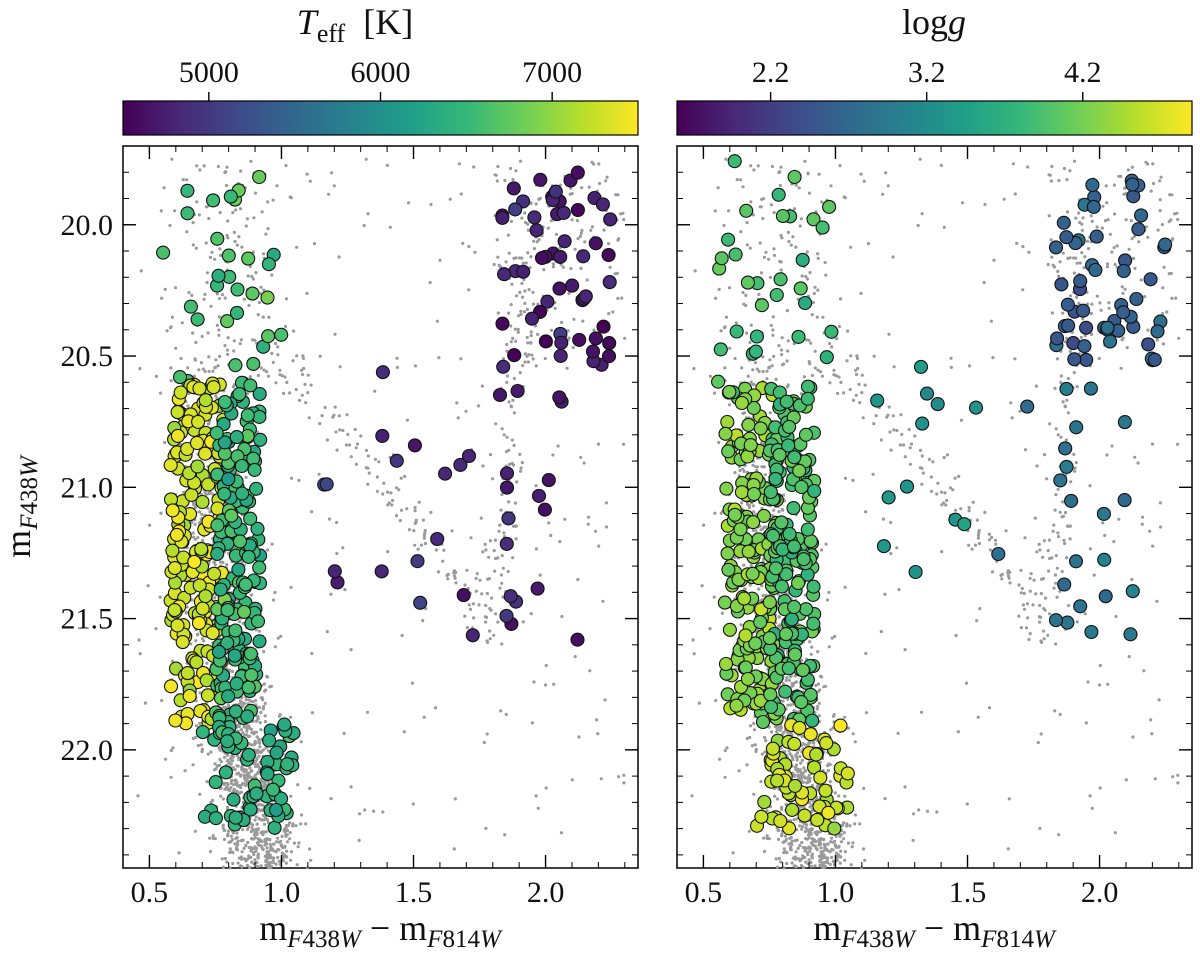 Image resolution: width=1200 pixels, height=962 pixels. Describe the element at coordinates (414, 892) in the screenshot. I see `x-tick-label: 1.5` at that location.